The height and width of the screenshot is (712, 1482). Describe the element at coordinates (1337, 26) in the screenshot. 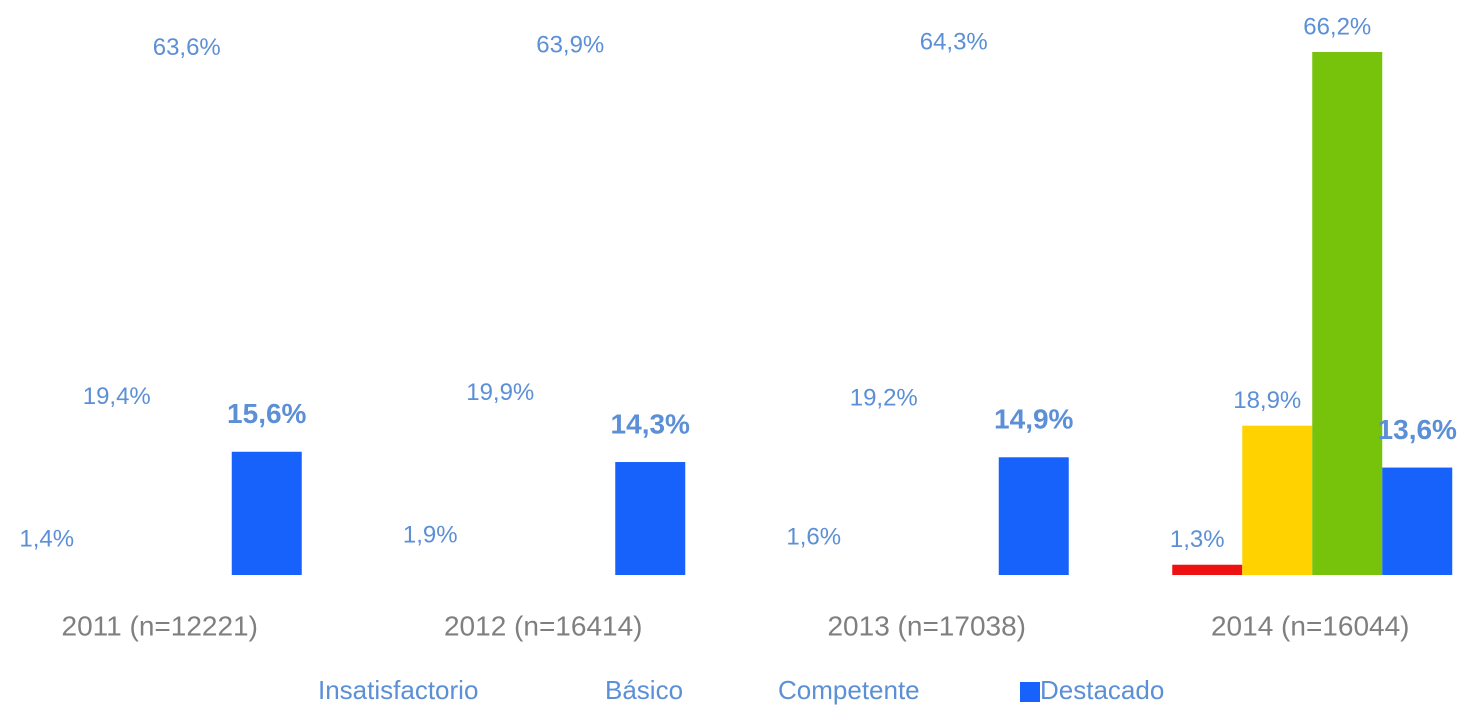

I see `data-label: 66,2%` at that location.